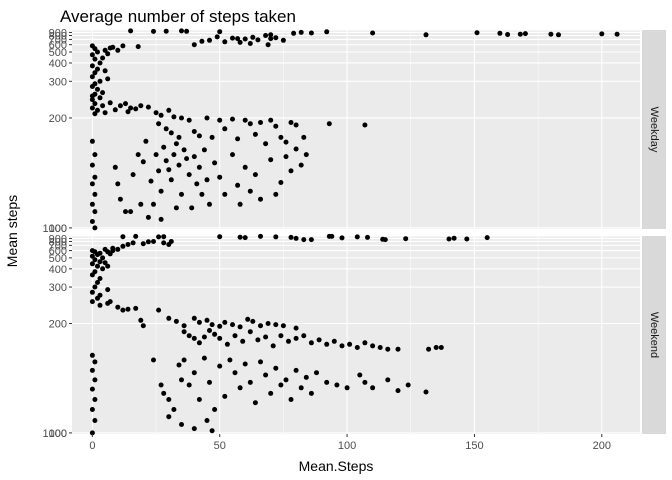 The height and width of the screenshot is (480, 672). What do you see at coordinates (347, 446) in the screenshot?
I see `x-tick-label: 100` at bounding box center [347, 446].